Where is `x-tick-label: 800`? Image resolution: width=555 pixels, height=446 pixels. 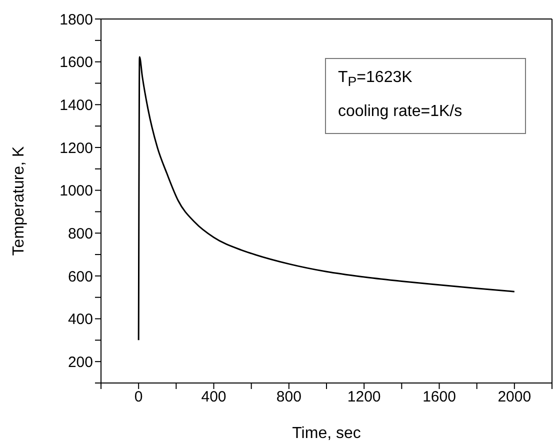
x-tick-label: 800 is located at coordinates (289, 397).